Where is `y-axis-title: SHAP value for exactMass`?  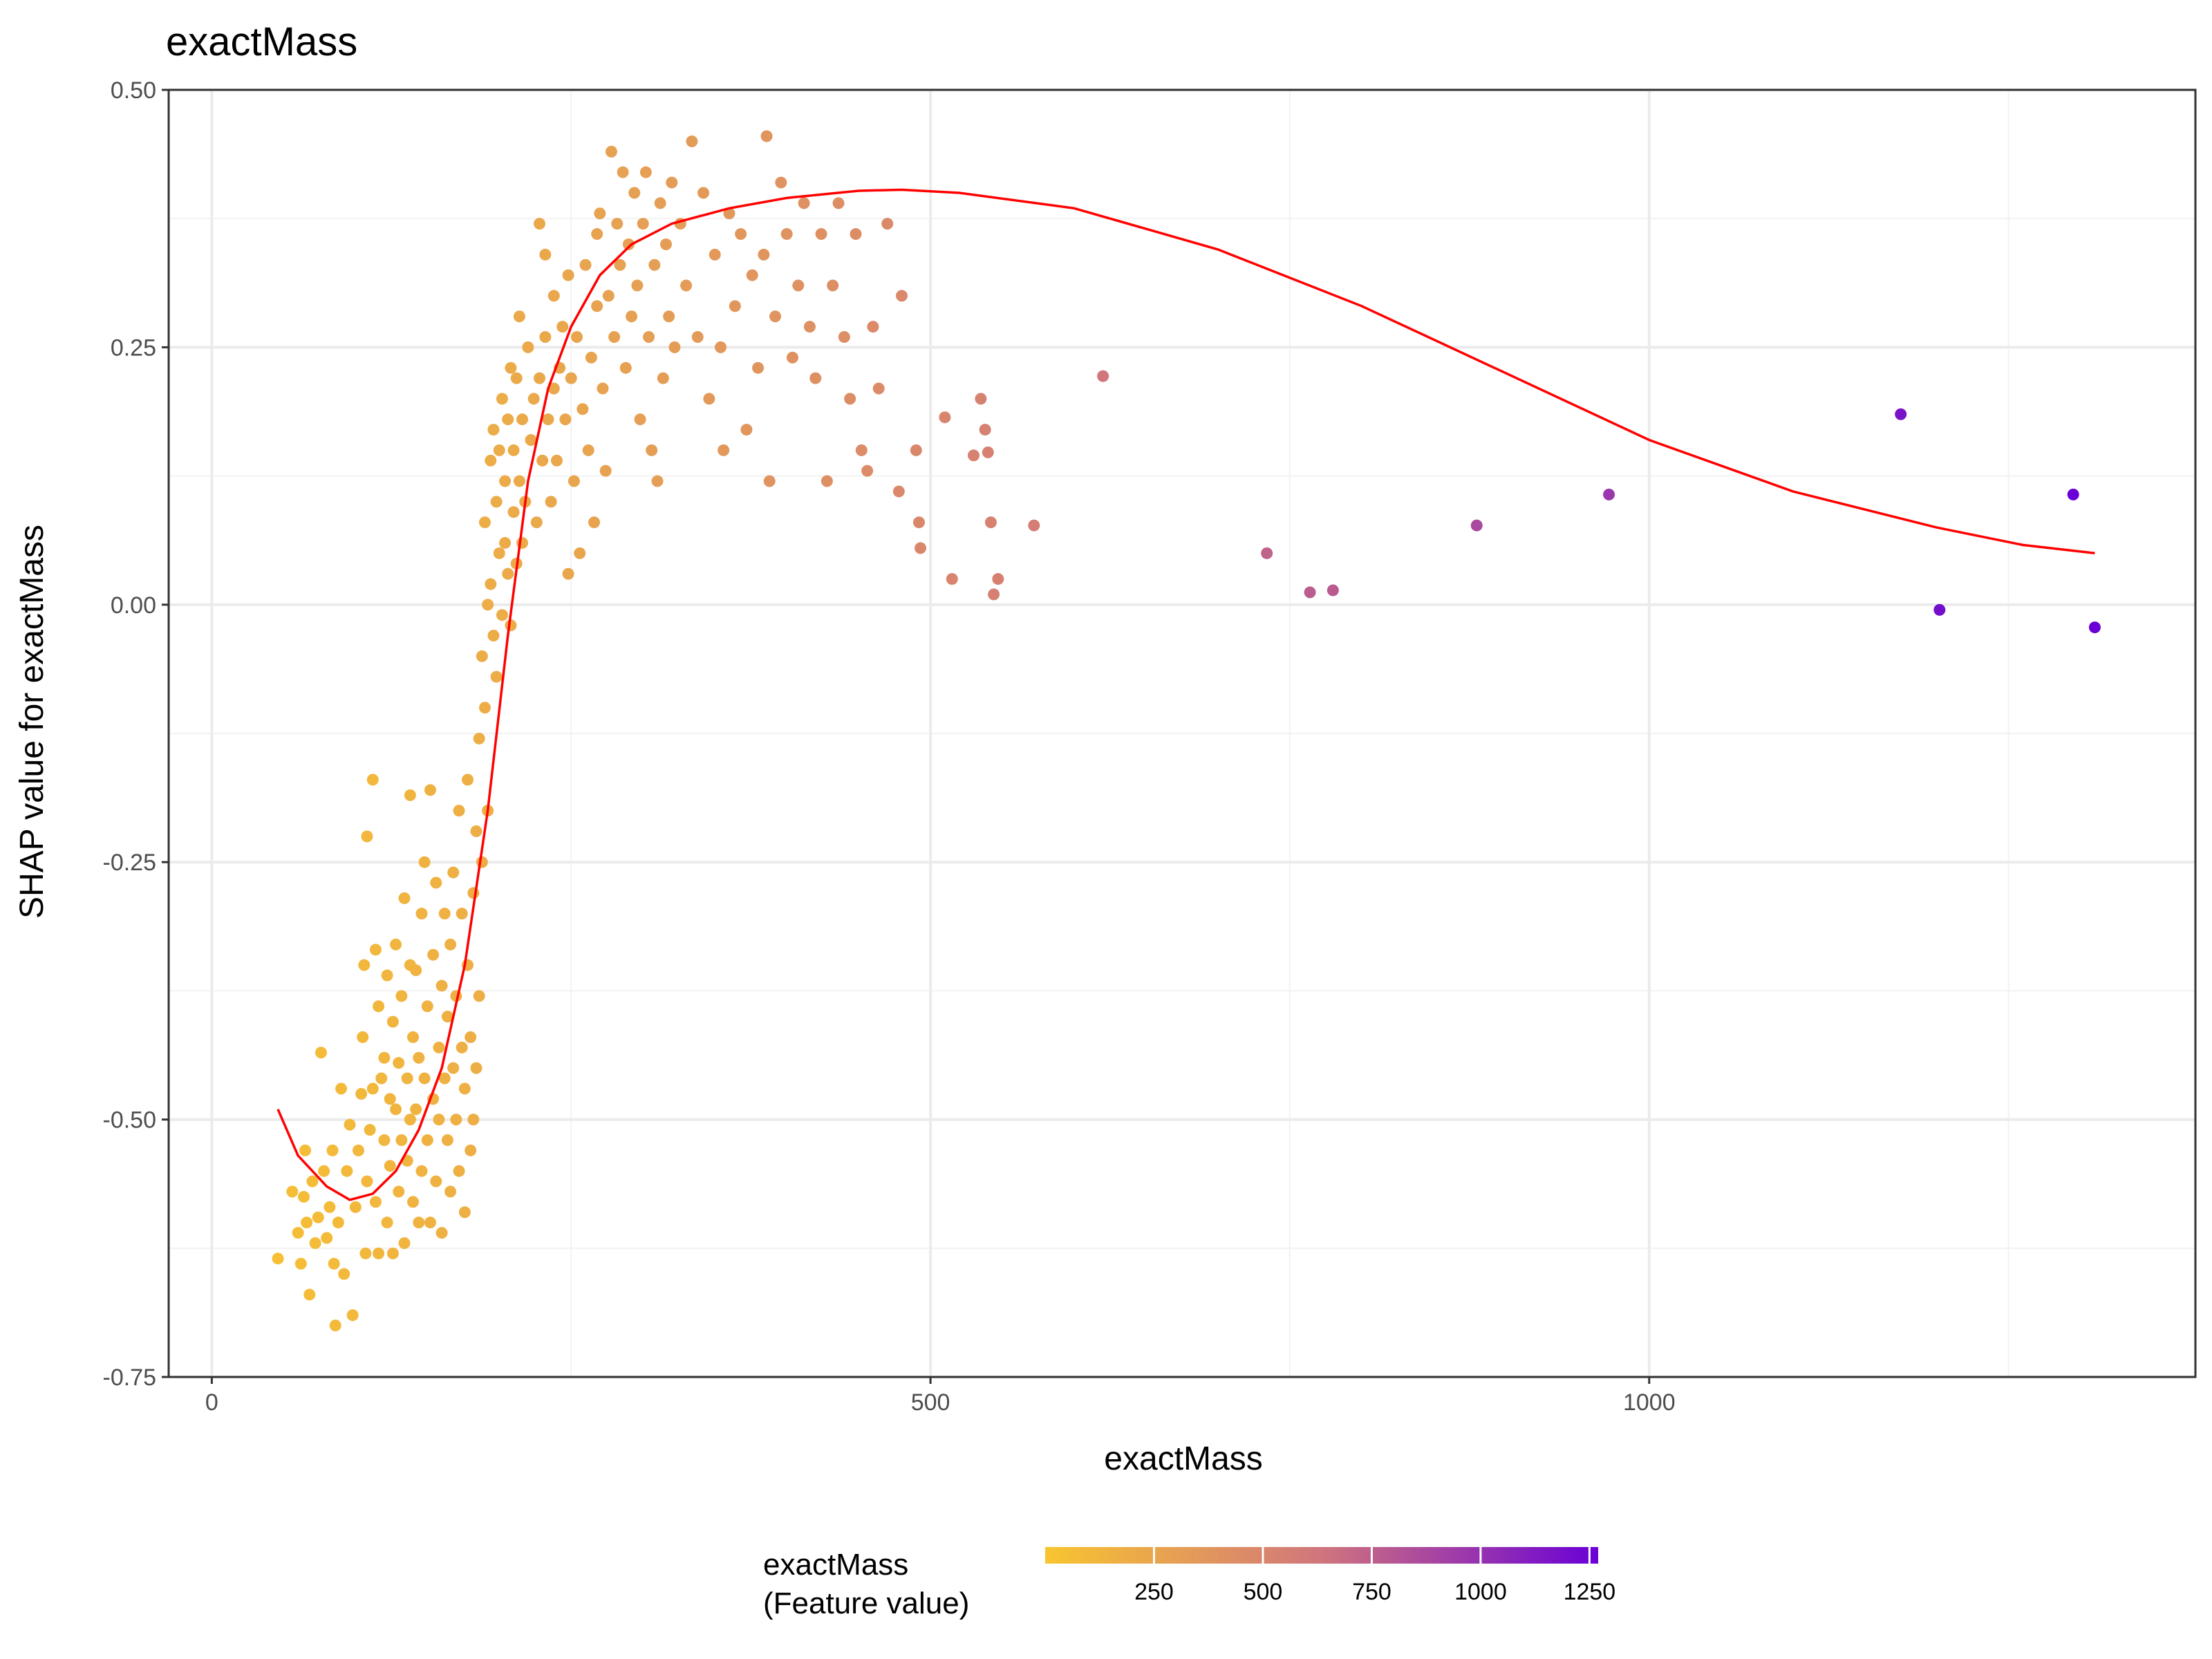
y-axis-title: SHAP value for exactMass is located at coordinates (32, 722).